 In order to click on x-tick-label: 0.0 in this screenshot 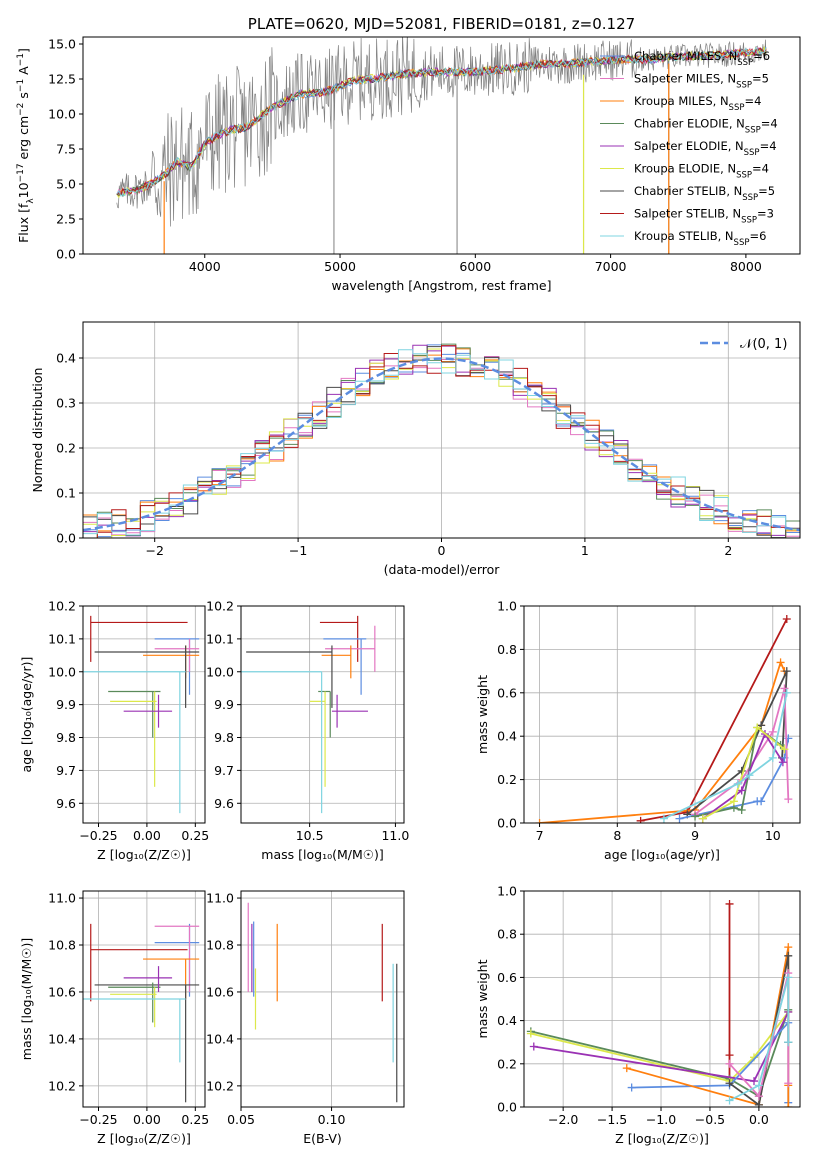, I will do `click(759, 1119)`.